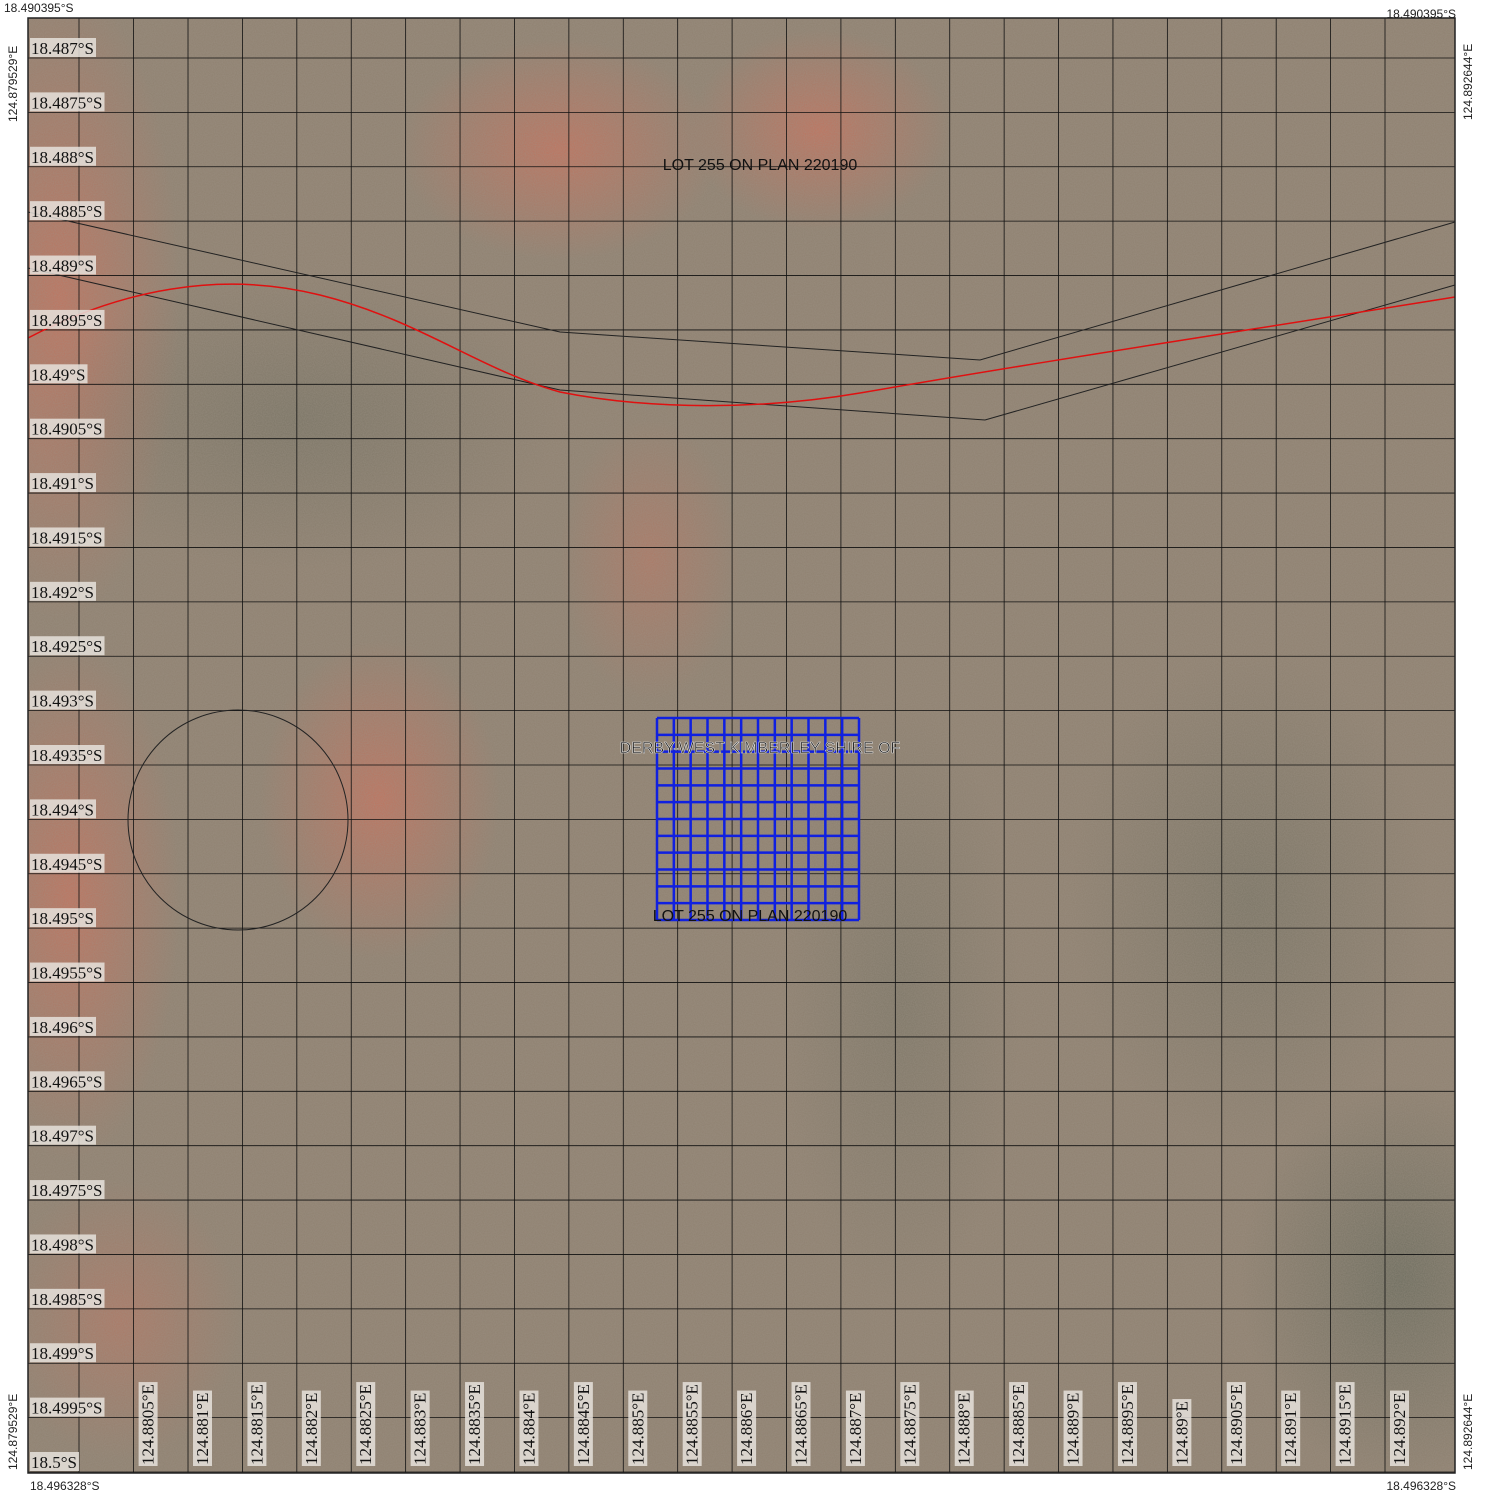 Image resolution: width=1492 pixels, height=1497 pixels. I want to click on lat-label: 18.4905°S, so click(67, 429).